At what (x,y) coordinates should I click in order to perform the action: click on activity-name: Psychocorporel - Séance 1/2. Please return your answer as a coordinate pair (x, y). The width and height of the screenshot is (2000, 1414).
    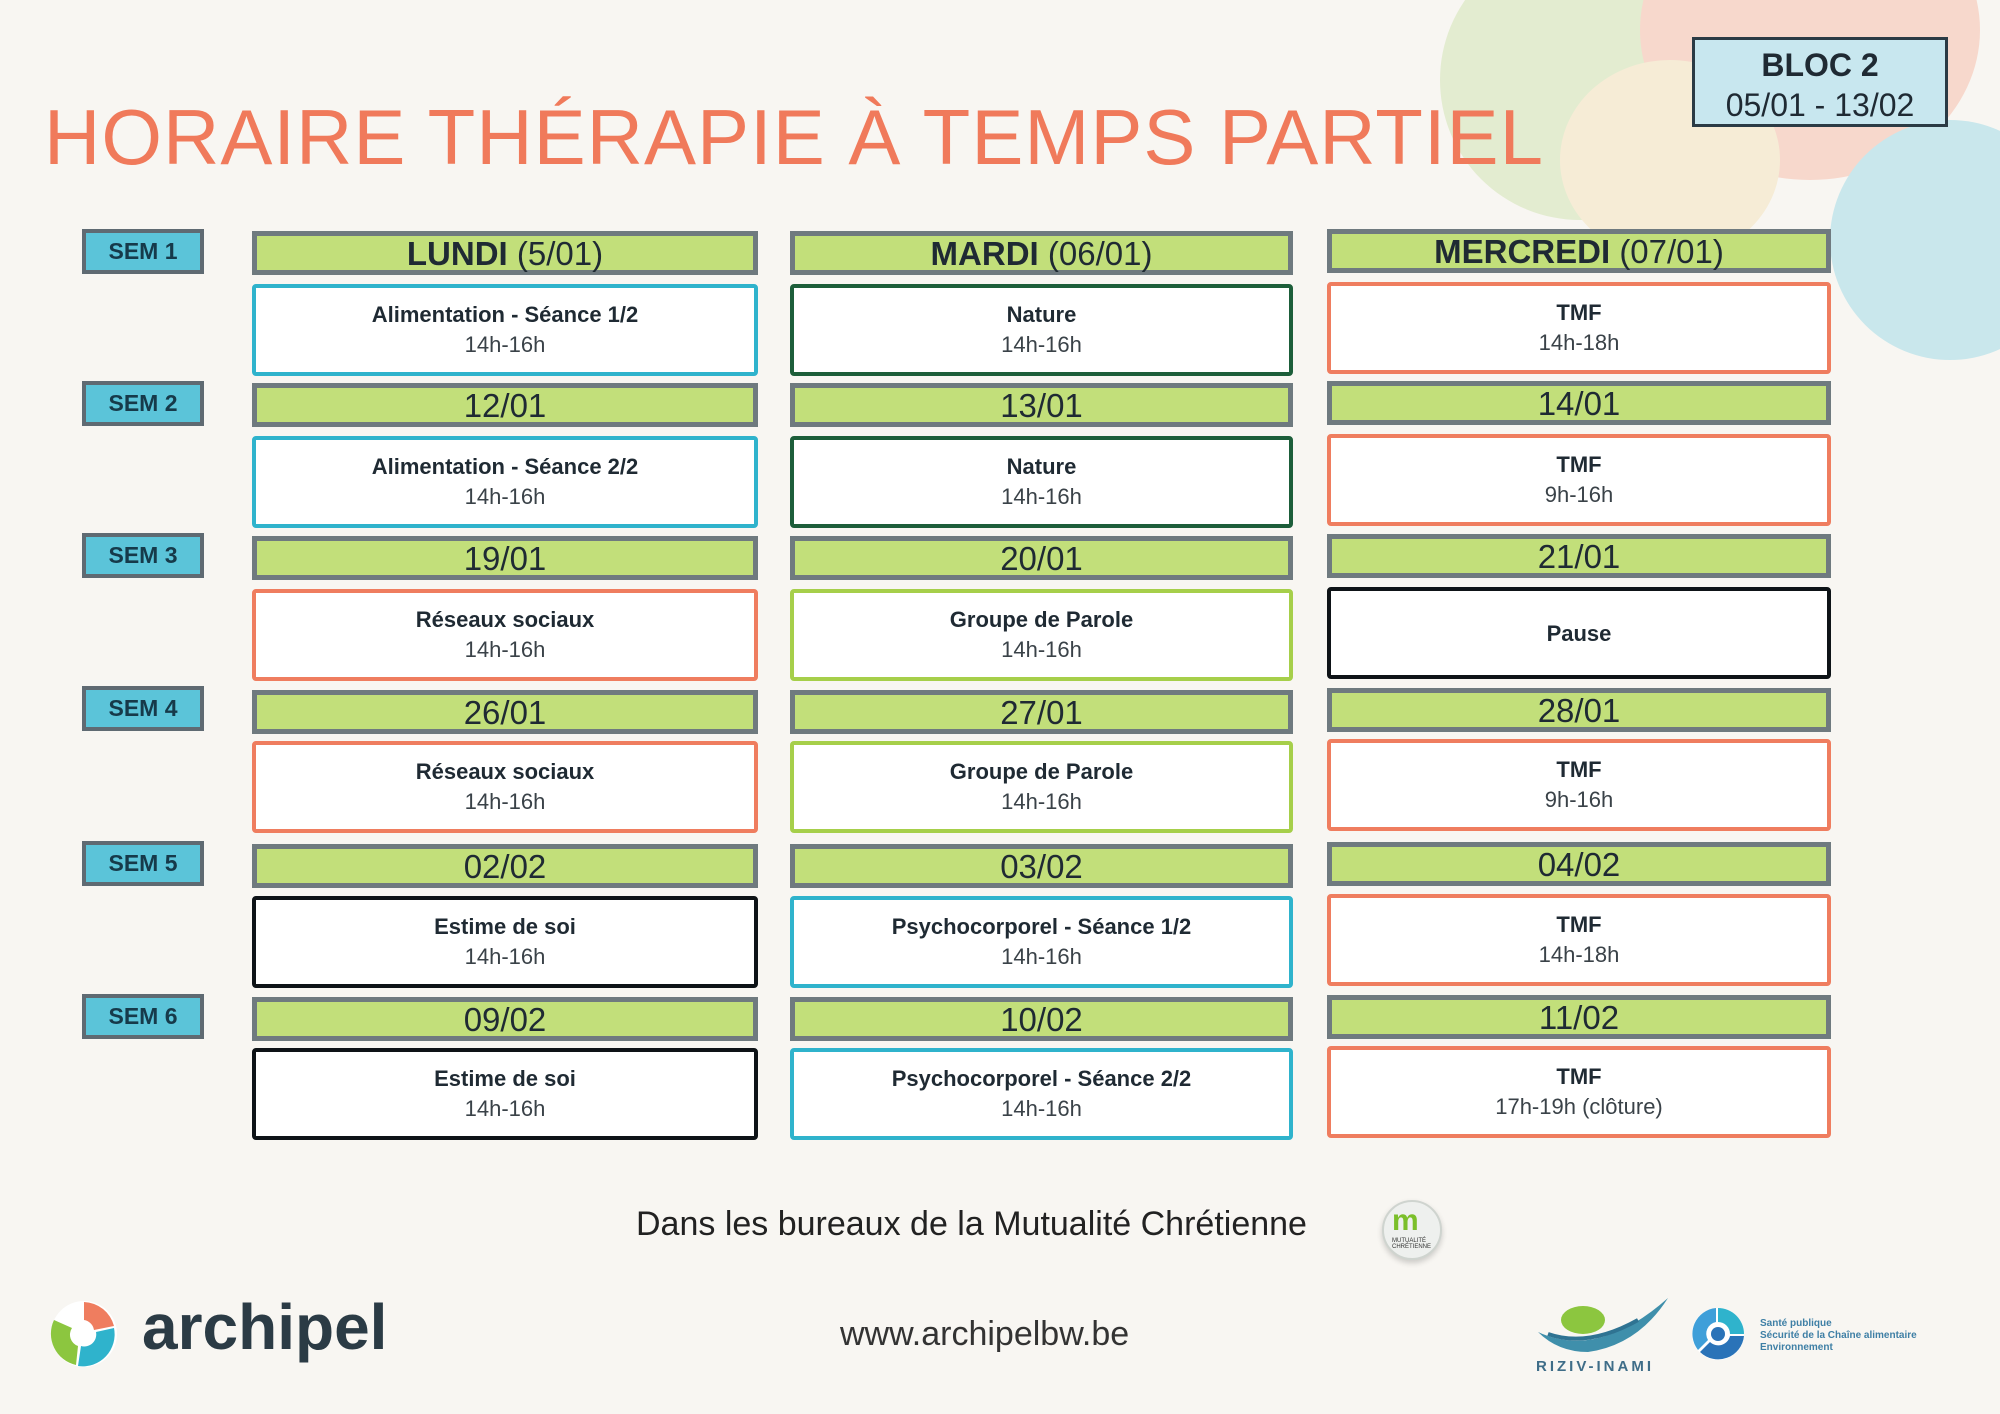
    Looking at the image, I should click on (1041, 926).